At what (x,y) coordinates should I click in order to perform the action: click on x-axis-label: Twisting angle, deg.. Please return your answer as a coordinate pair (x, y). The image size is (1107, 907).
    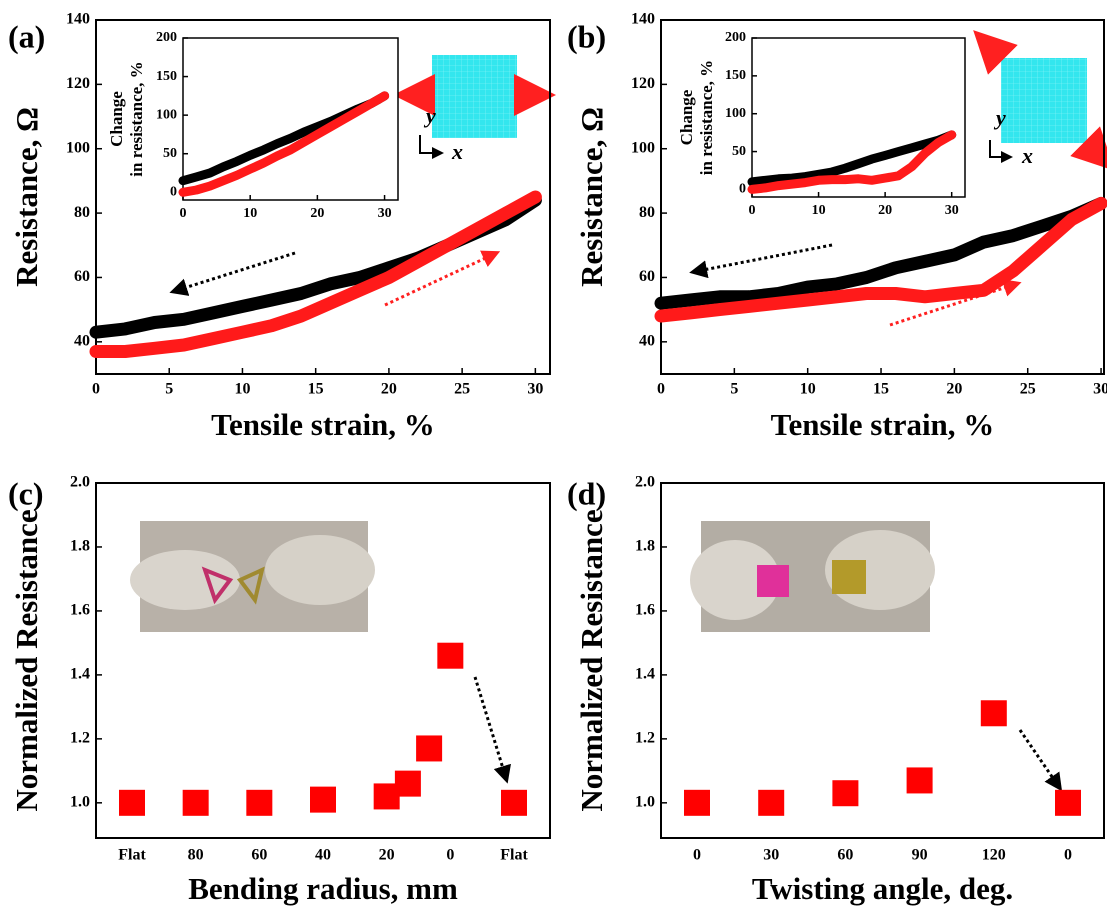
    Looking at the image, I should click on (882, 888).